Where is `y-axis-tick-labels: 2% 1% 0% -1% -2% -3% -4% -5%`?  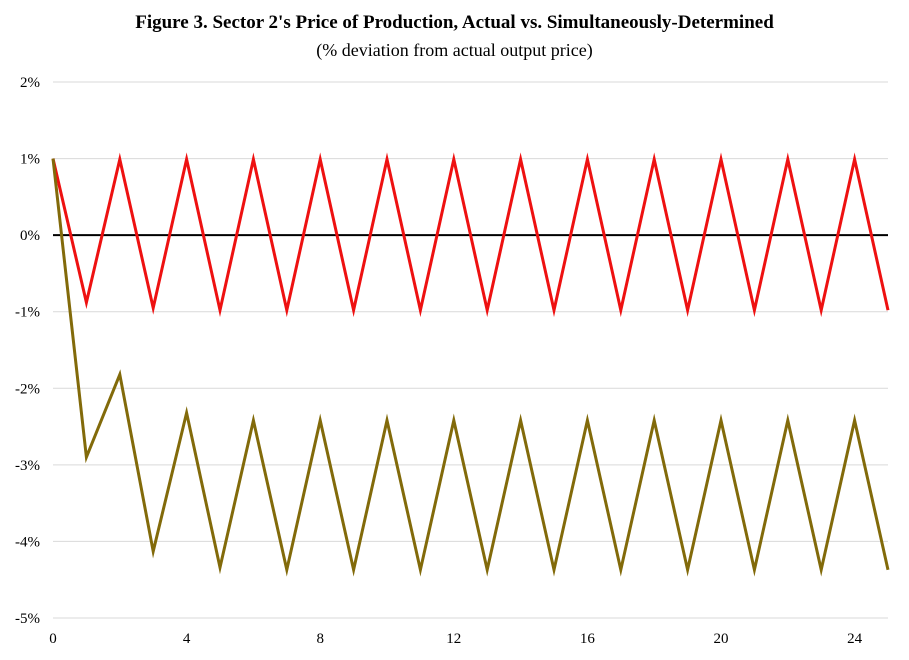 y-axis-tick-labels: 2% 1% 0% -1% -2% -3% -4% -5% is located at coordinates (27, 351).